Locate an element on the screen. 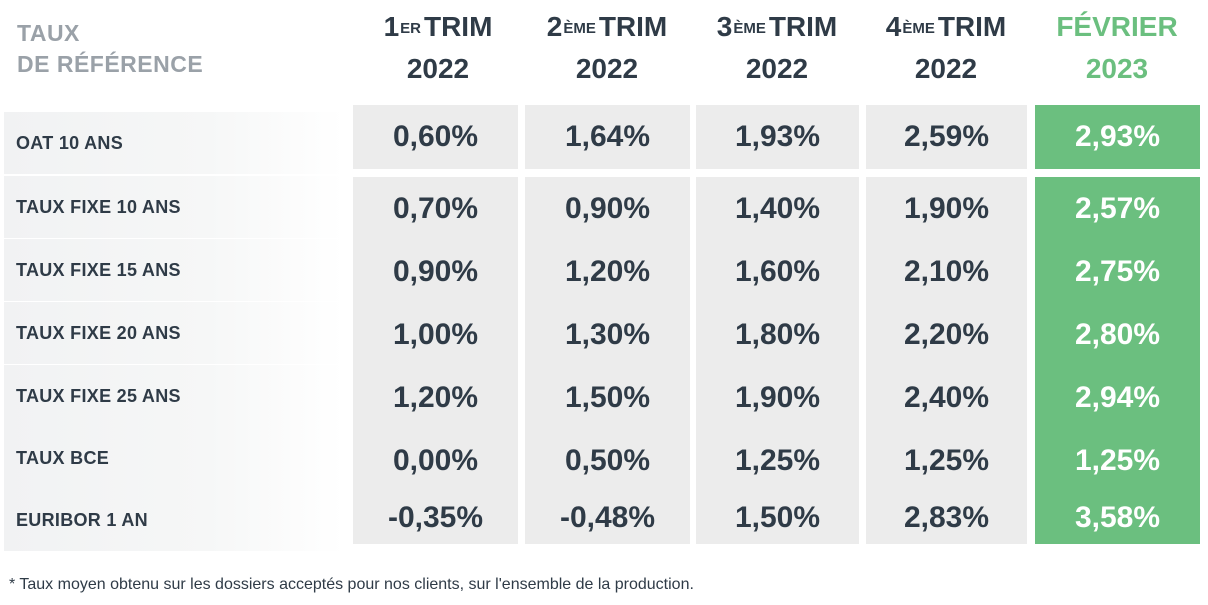 The width and height of the screenshot is (1208, 605). rate-cell: 1,40% is located at coordinates (777, 209).